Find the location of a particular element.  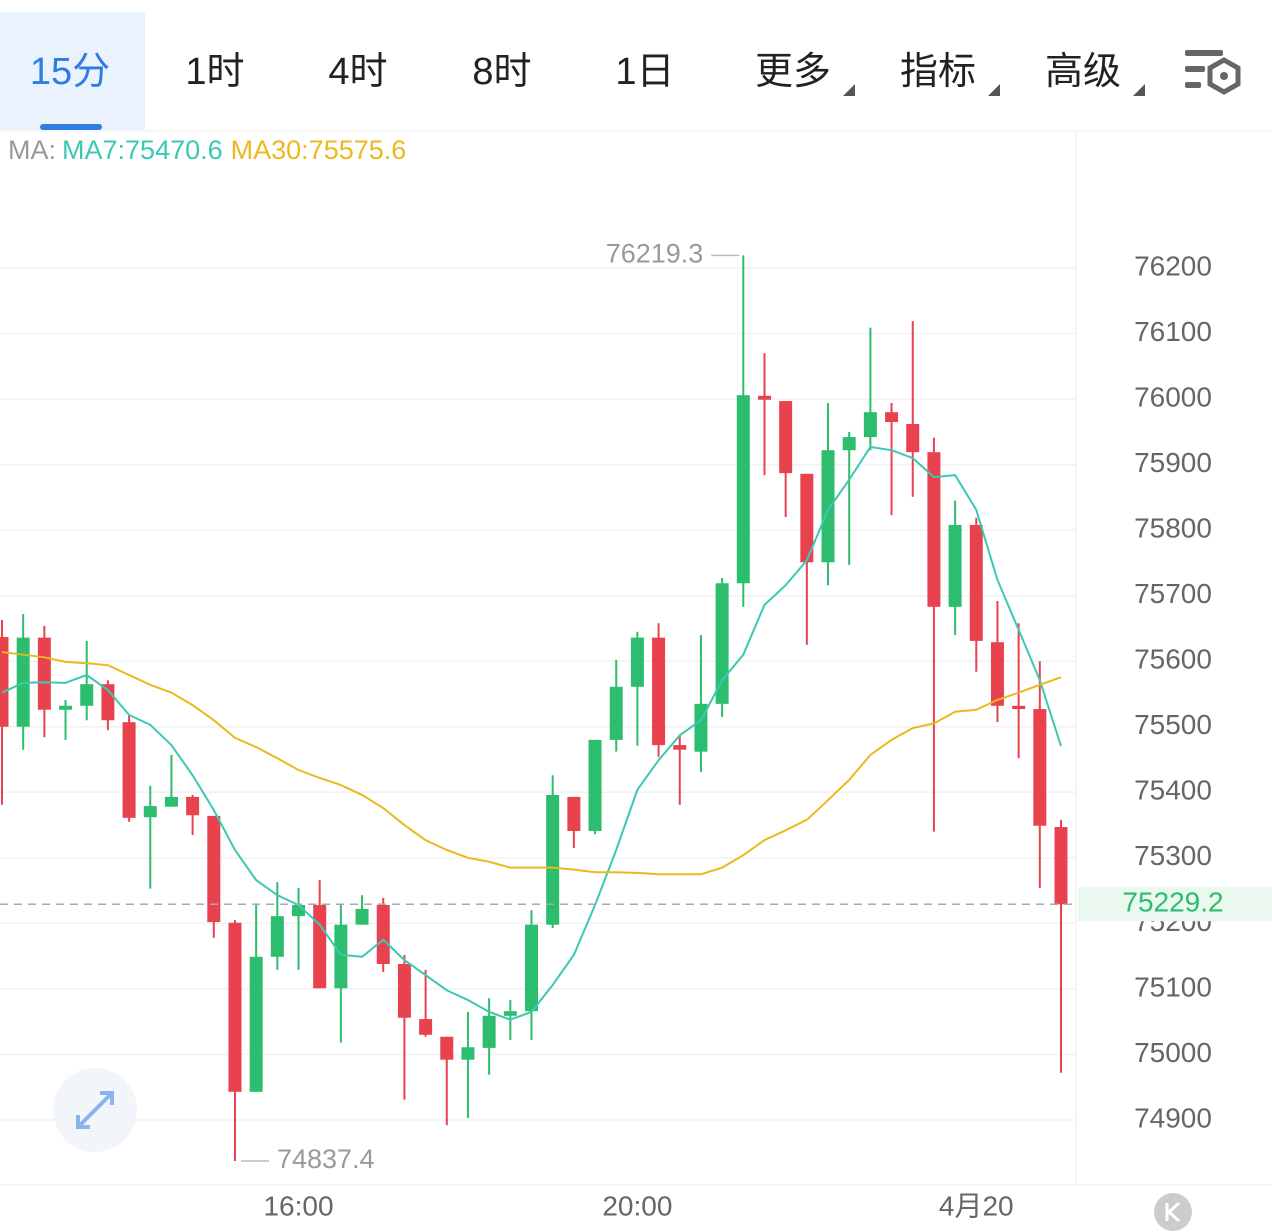

tab: 4时 is located at coordinates (357, 72).